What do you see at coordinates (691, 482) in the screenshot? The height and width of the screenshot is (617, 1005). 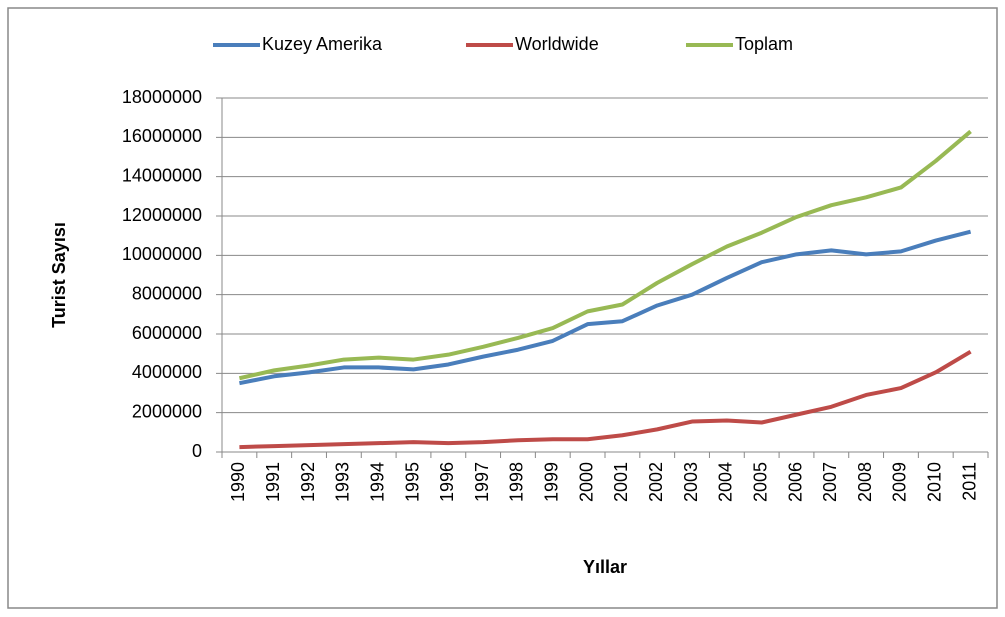 I see `x-tick-label: 2003` at bounding box center [691, 482].